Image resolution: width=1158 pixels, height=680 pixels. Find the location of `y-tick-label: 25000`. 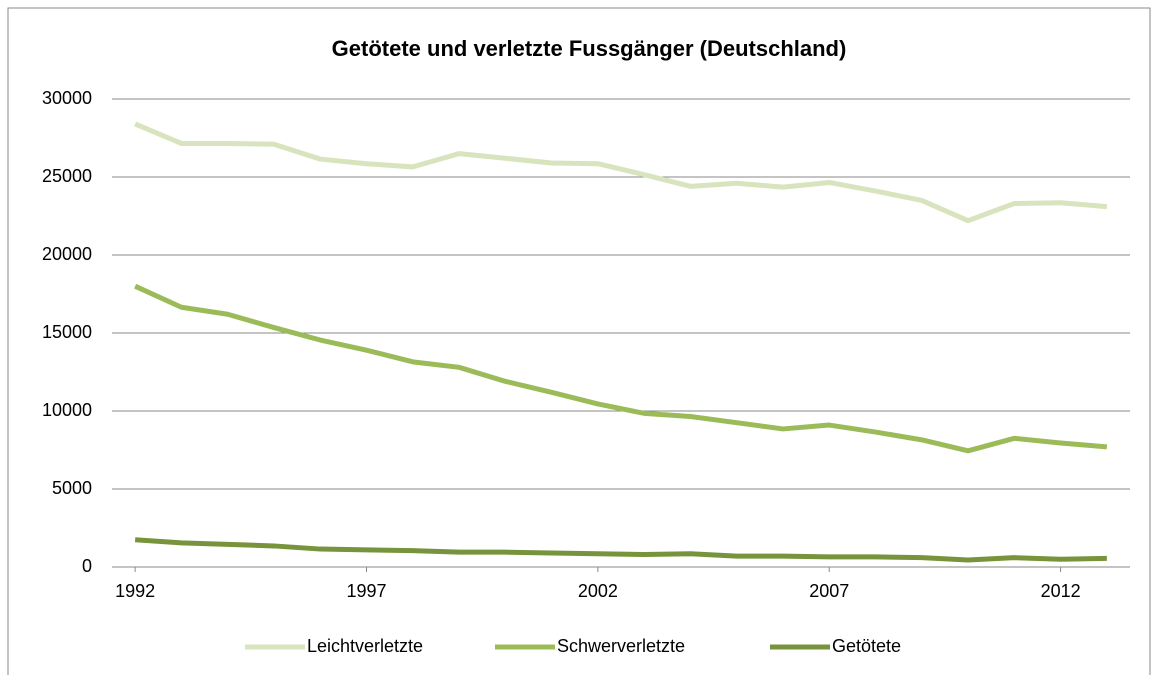

y-tick-label: 25000 is located at coordinates (67, 176).